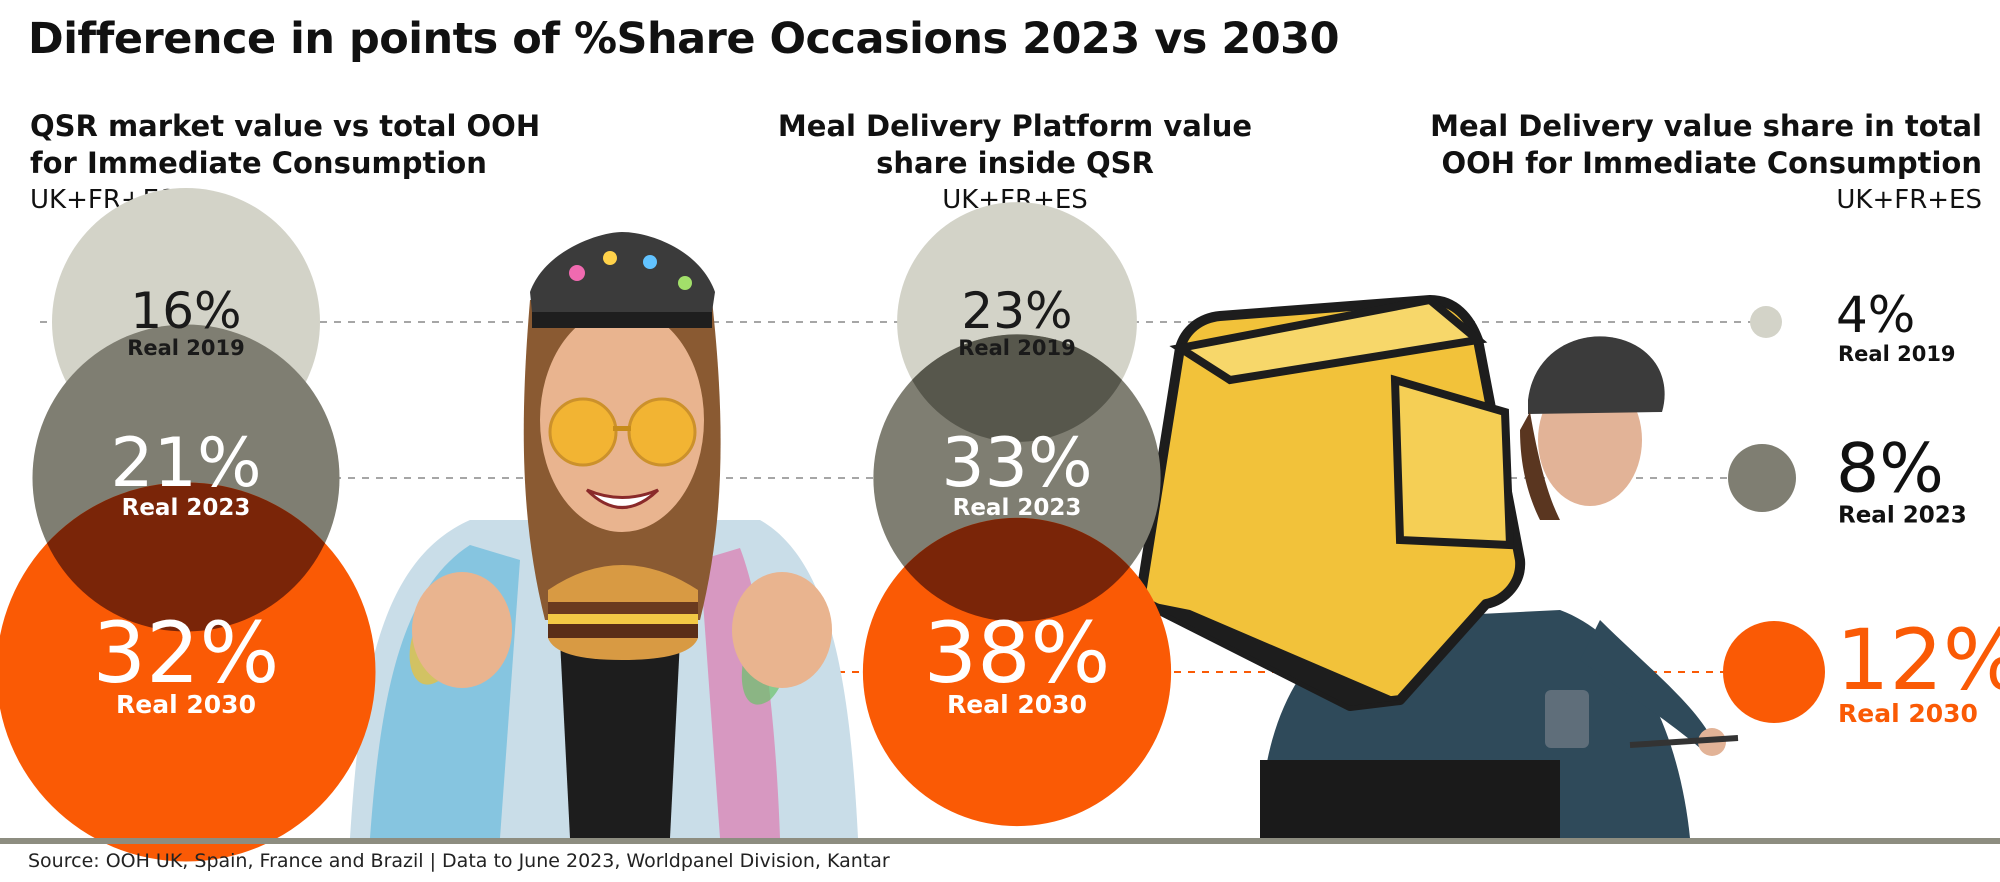 The width and height of the screenshot is (2000, 882). I want to click on value-label-1-2: 21%, so click(185, 463).